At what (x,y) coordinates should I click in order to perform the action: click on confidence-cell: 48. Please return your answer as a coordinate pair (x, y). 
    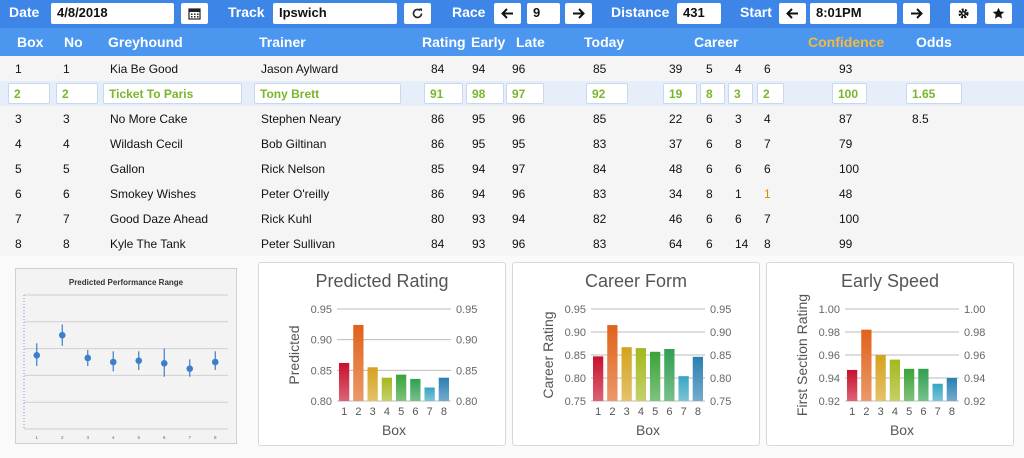
    Looking at the image, I should click on (846, 194).